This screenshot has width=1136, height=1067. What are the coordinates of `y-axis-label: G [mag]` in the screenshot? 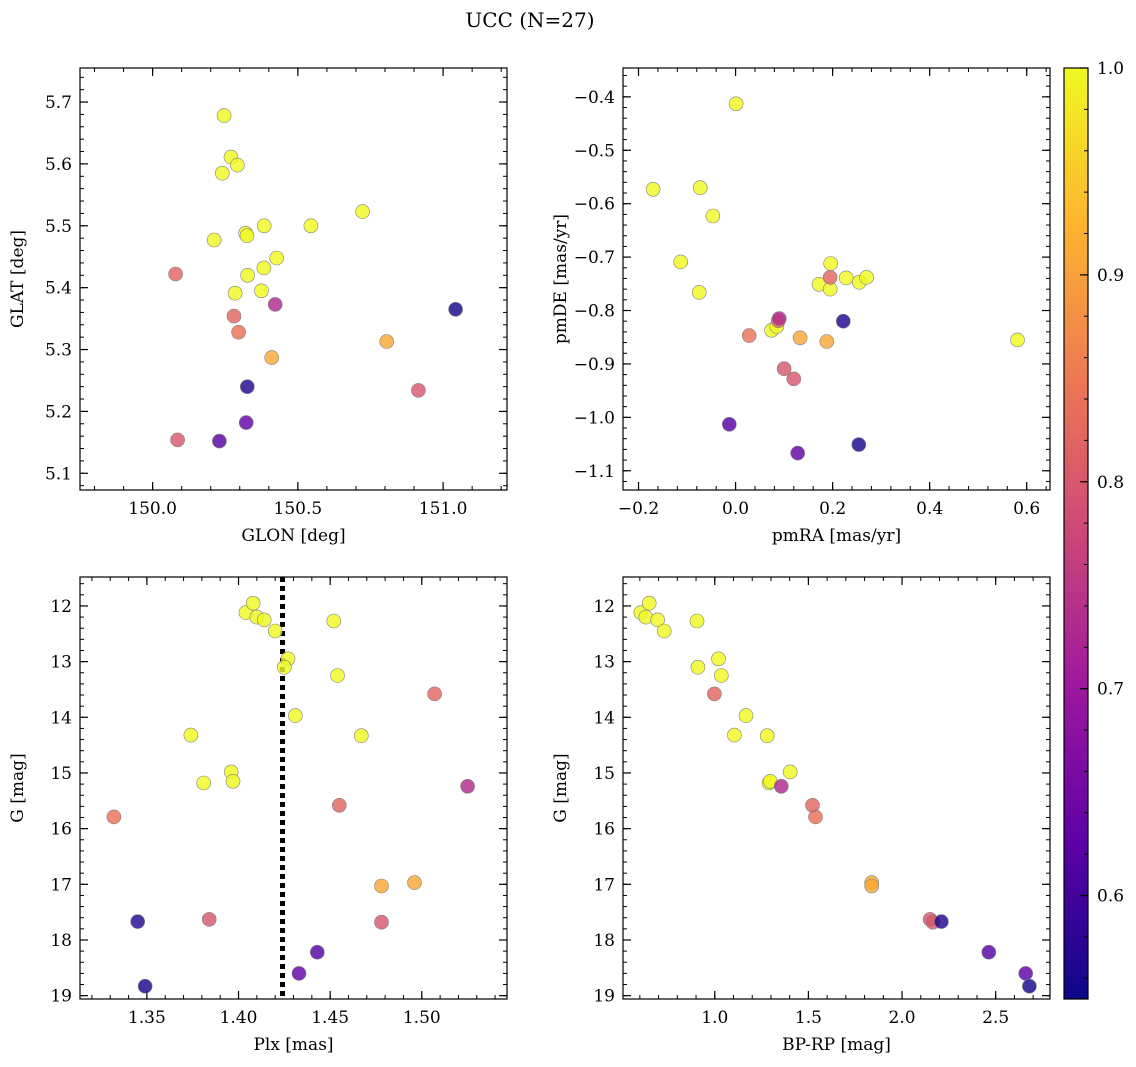 It's located at (561, 787).